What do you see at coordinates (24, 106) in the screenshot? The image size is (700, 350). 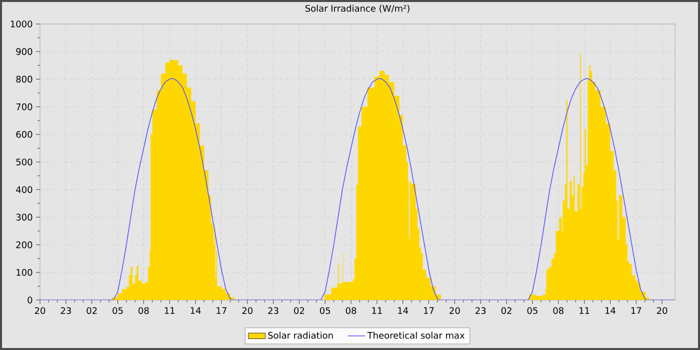 I see `y-tick-label: 700` at bounding box center [24, 106].